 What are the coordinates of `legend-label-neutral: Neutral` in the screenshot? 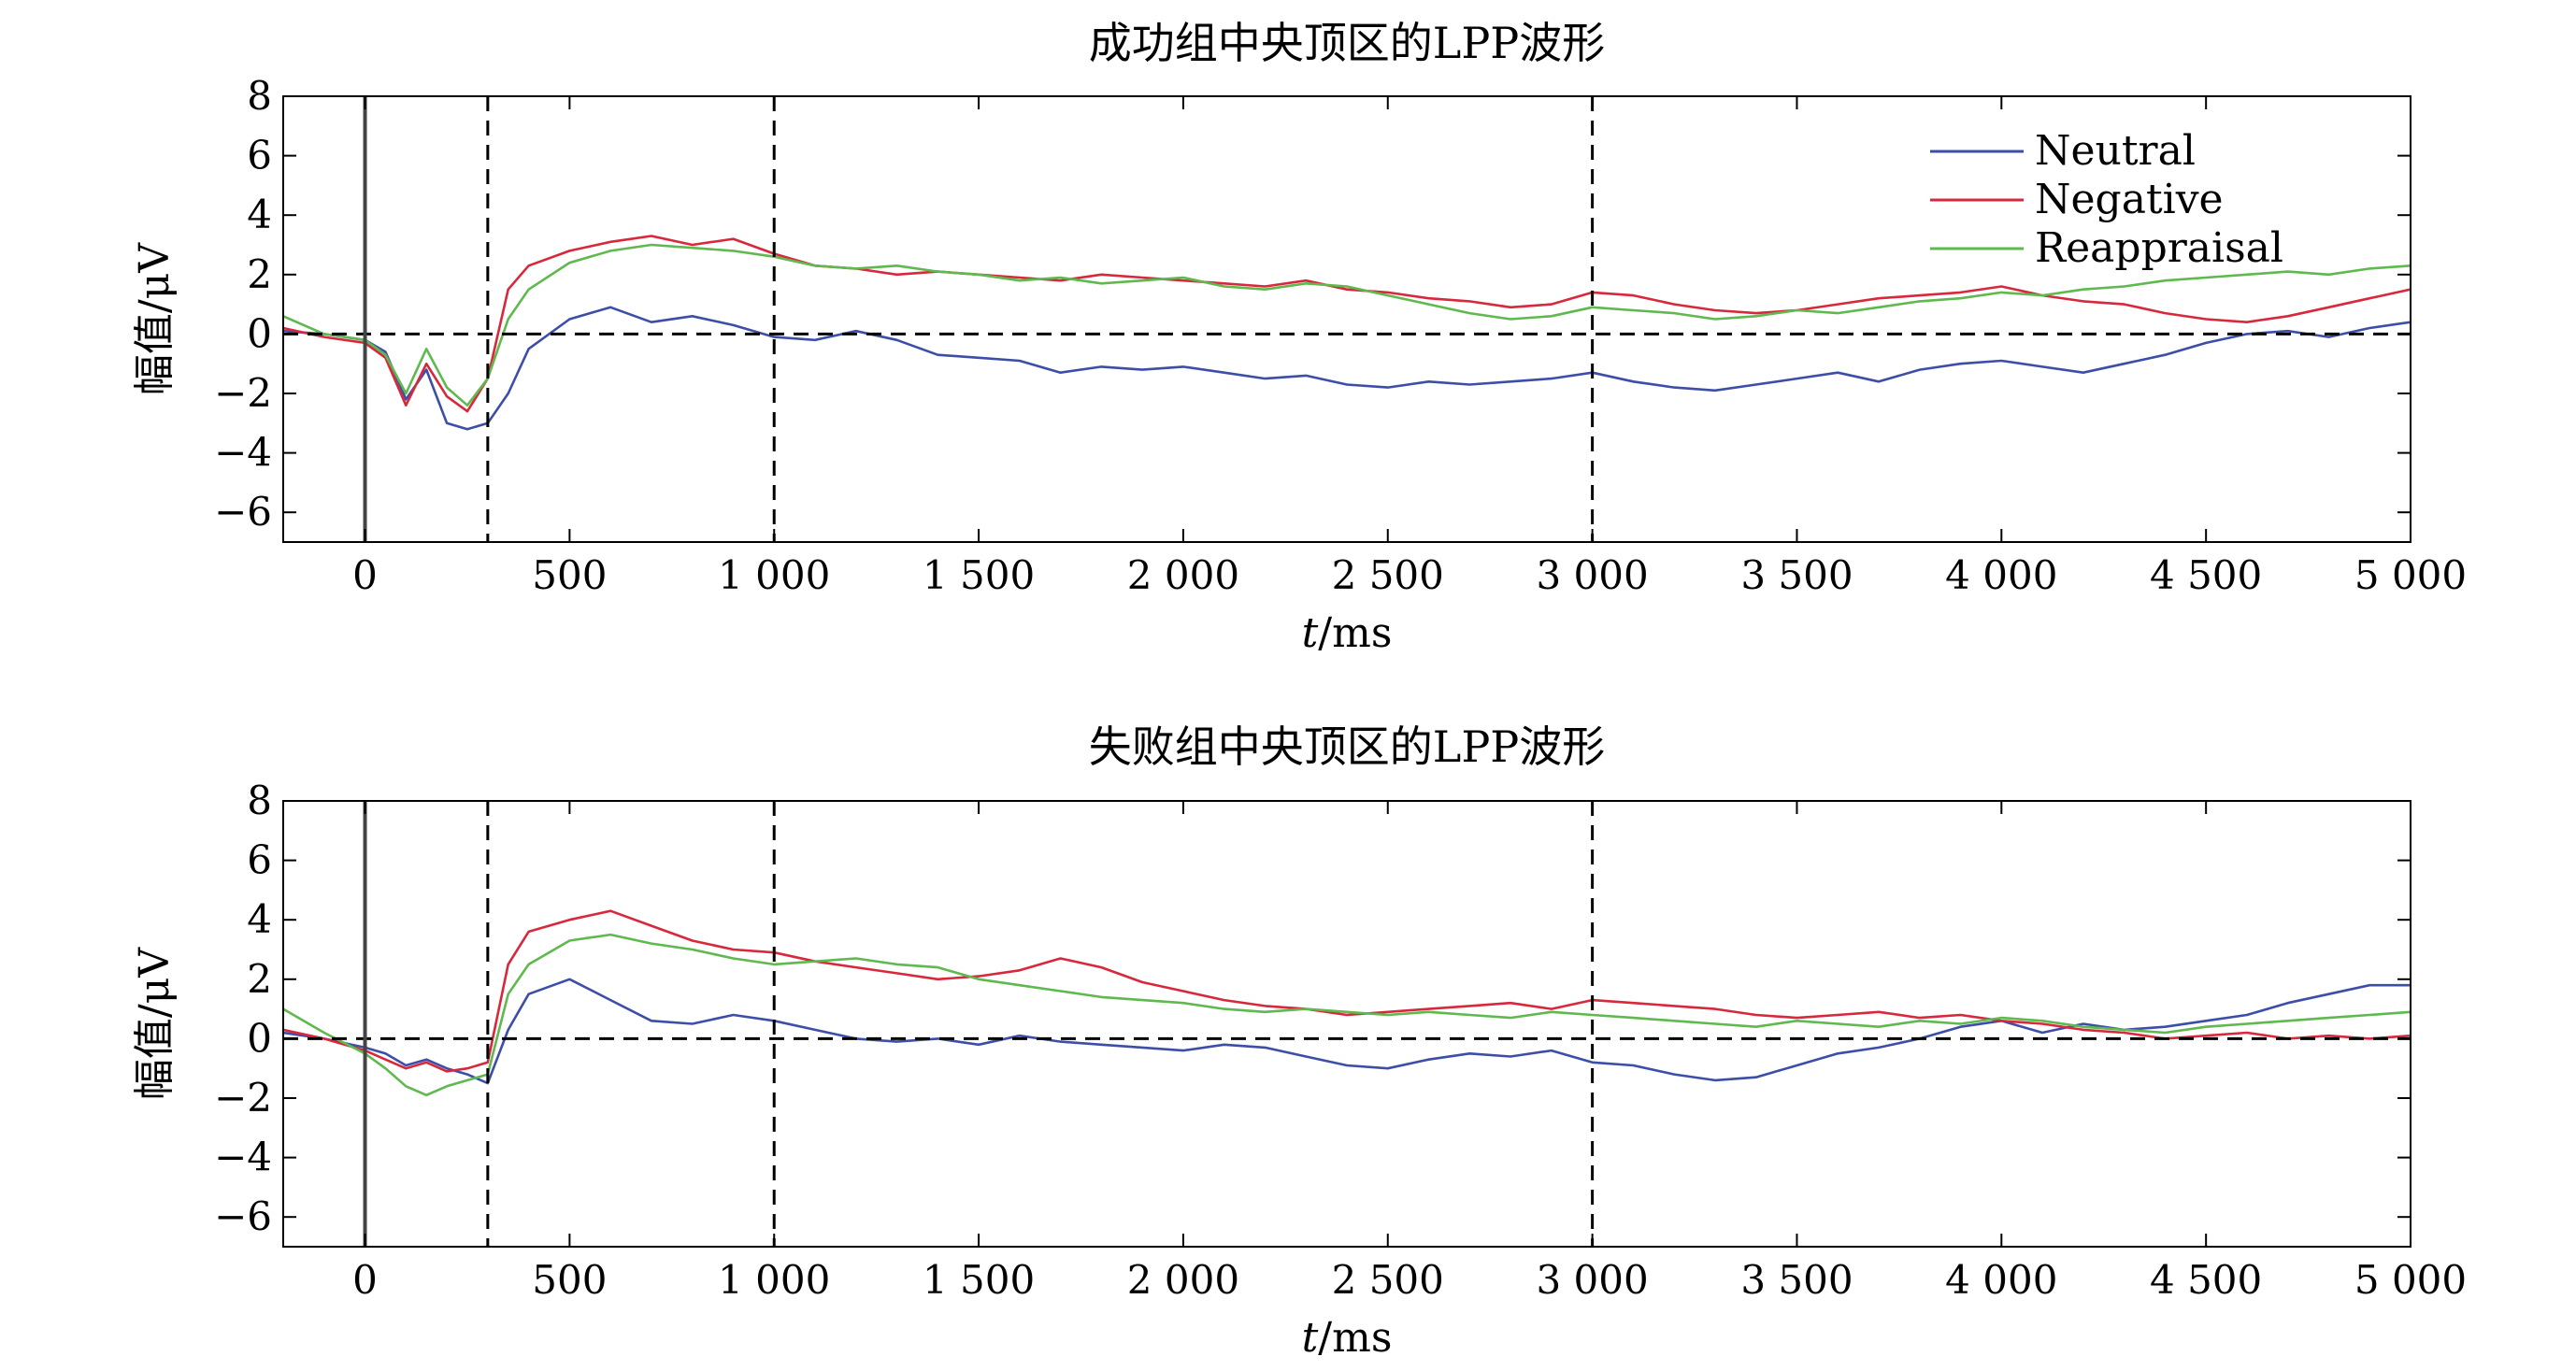 It's located at (2115, 151).